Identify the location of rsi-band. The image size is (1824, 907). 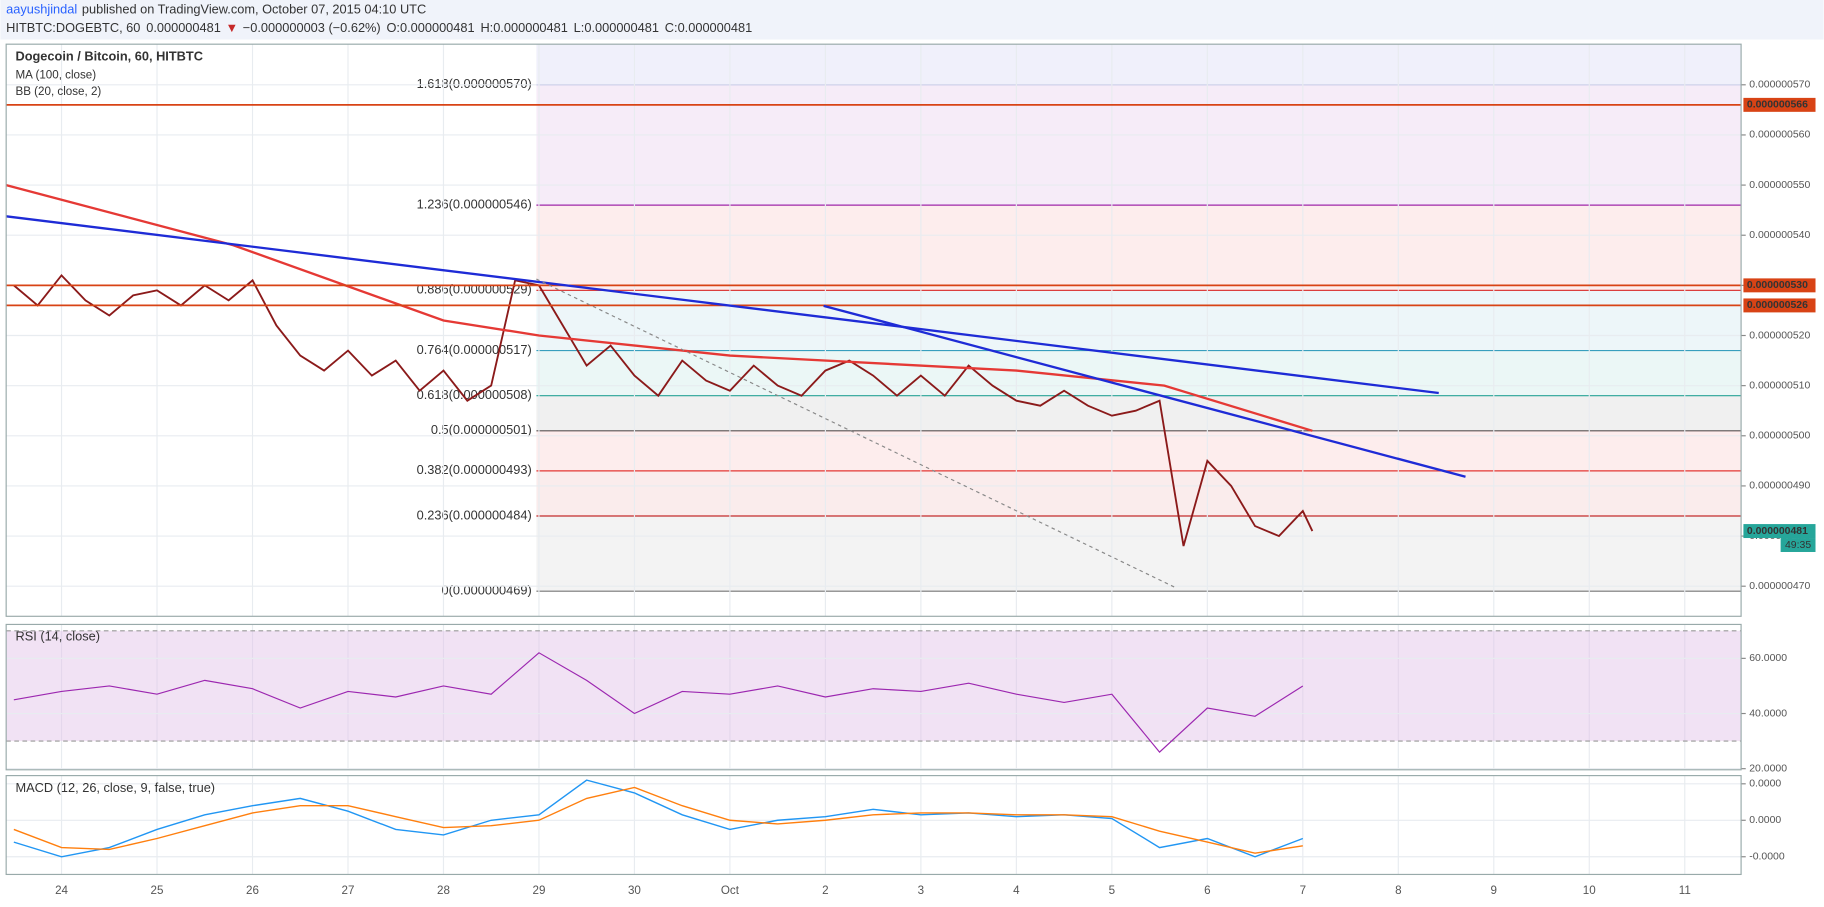
(874, 686).